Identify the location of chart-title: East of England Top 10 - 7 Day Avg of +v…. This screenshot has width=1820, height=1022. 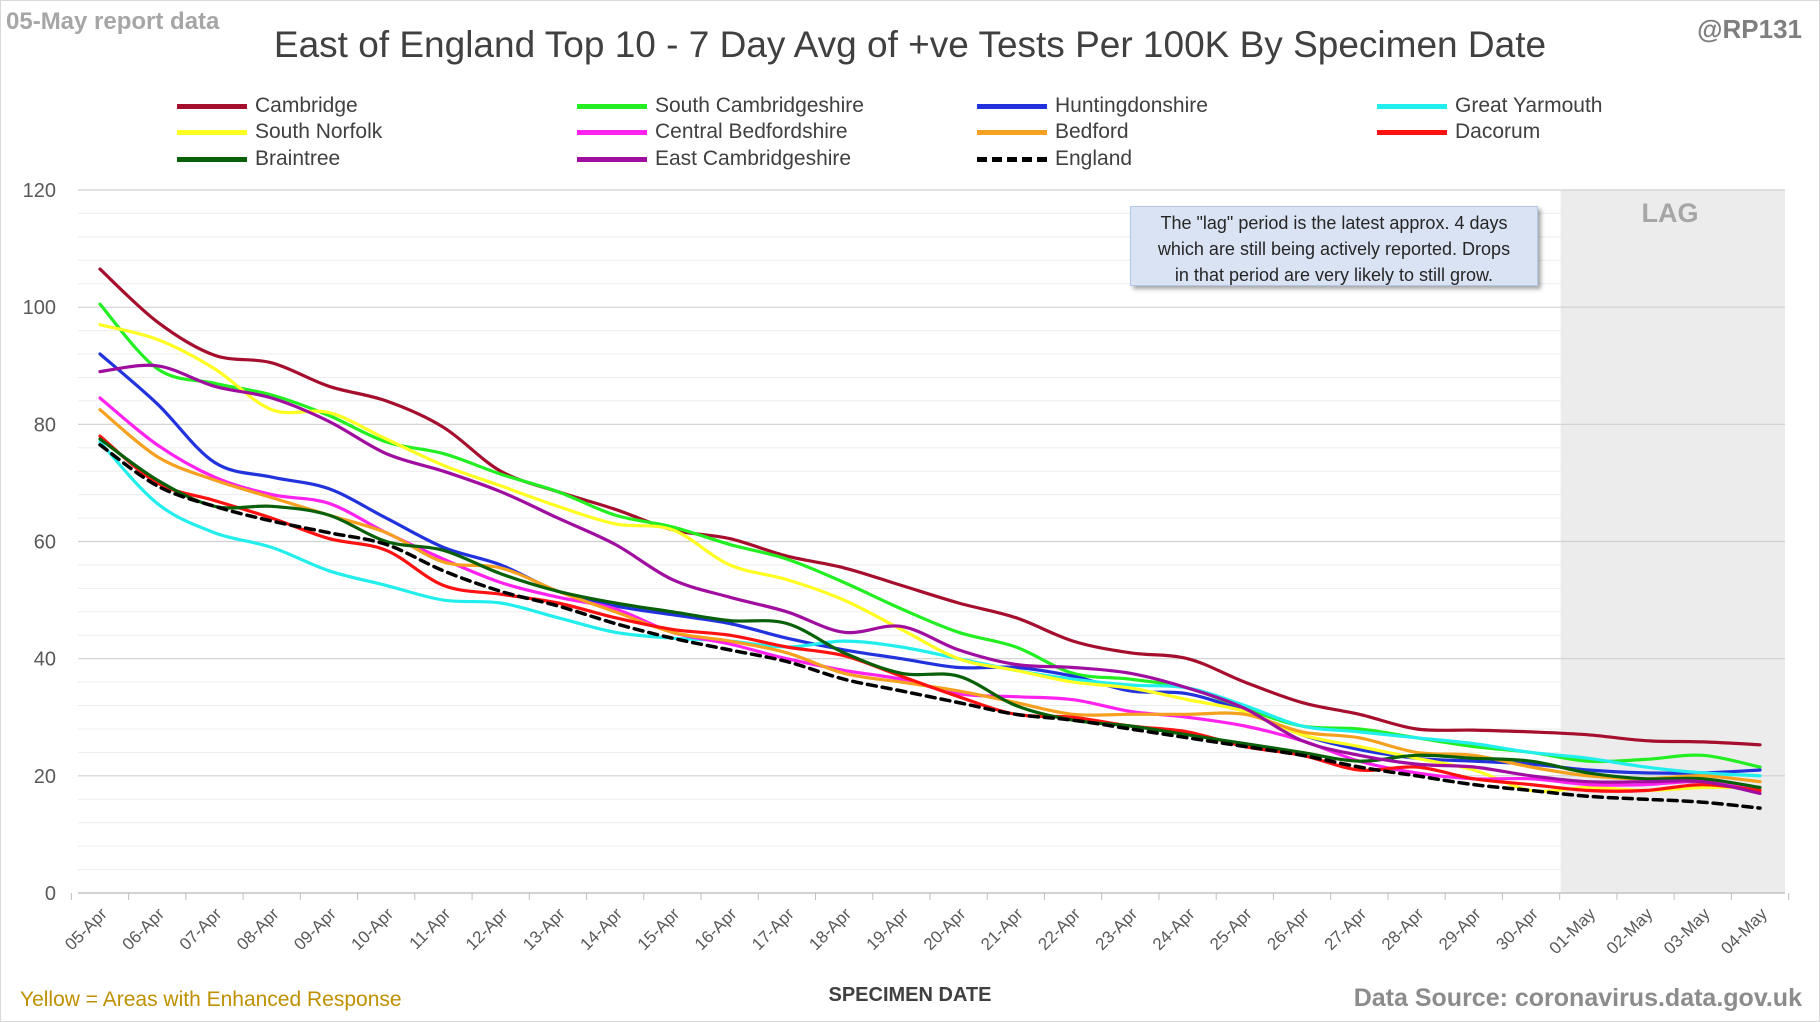
(910, 44).